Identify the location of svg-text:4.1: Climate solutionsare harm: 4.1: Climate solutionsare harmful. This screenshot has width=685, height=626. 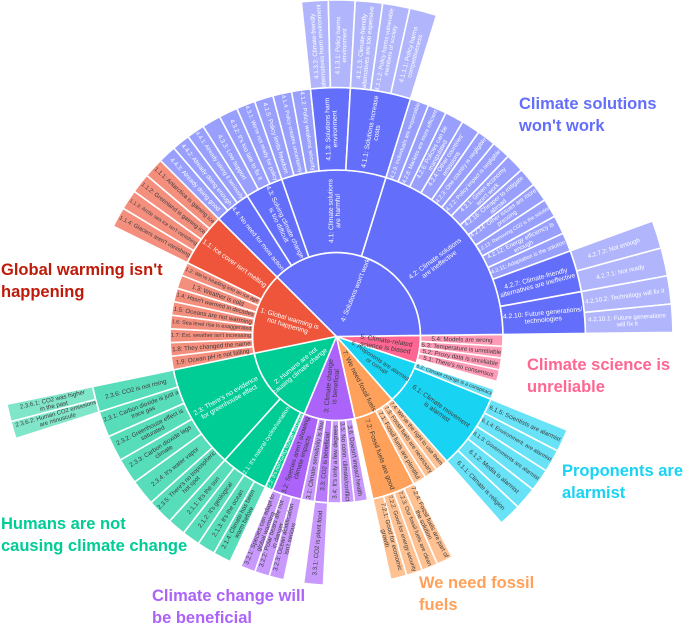
(334, 210).